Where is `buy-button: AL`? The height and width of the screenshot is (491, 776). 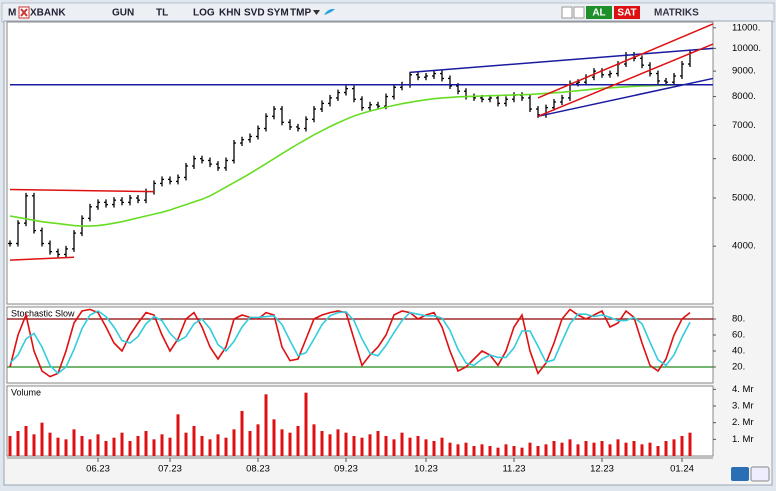
buy-button: AL is located at coordinates (598, 13).